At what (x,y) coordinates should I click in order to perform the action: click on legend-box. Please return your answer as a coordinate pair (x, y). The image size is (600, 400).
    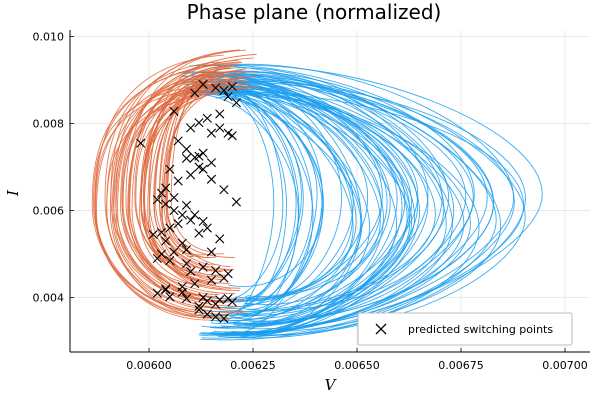
    Looking at the image, I should click on (465, 329).